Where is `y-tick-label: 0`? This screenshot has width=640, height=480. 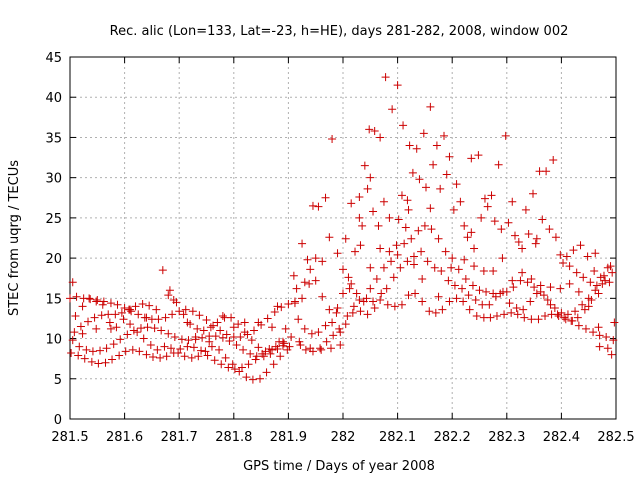 y-tick-label: 0 is located at coordinates (58, 420).